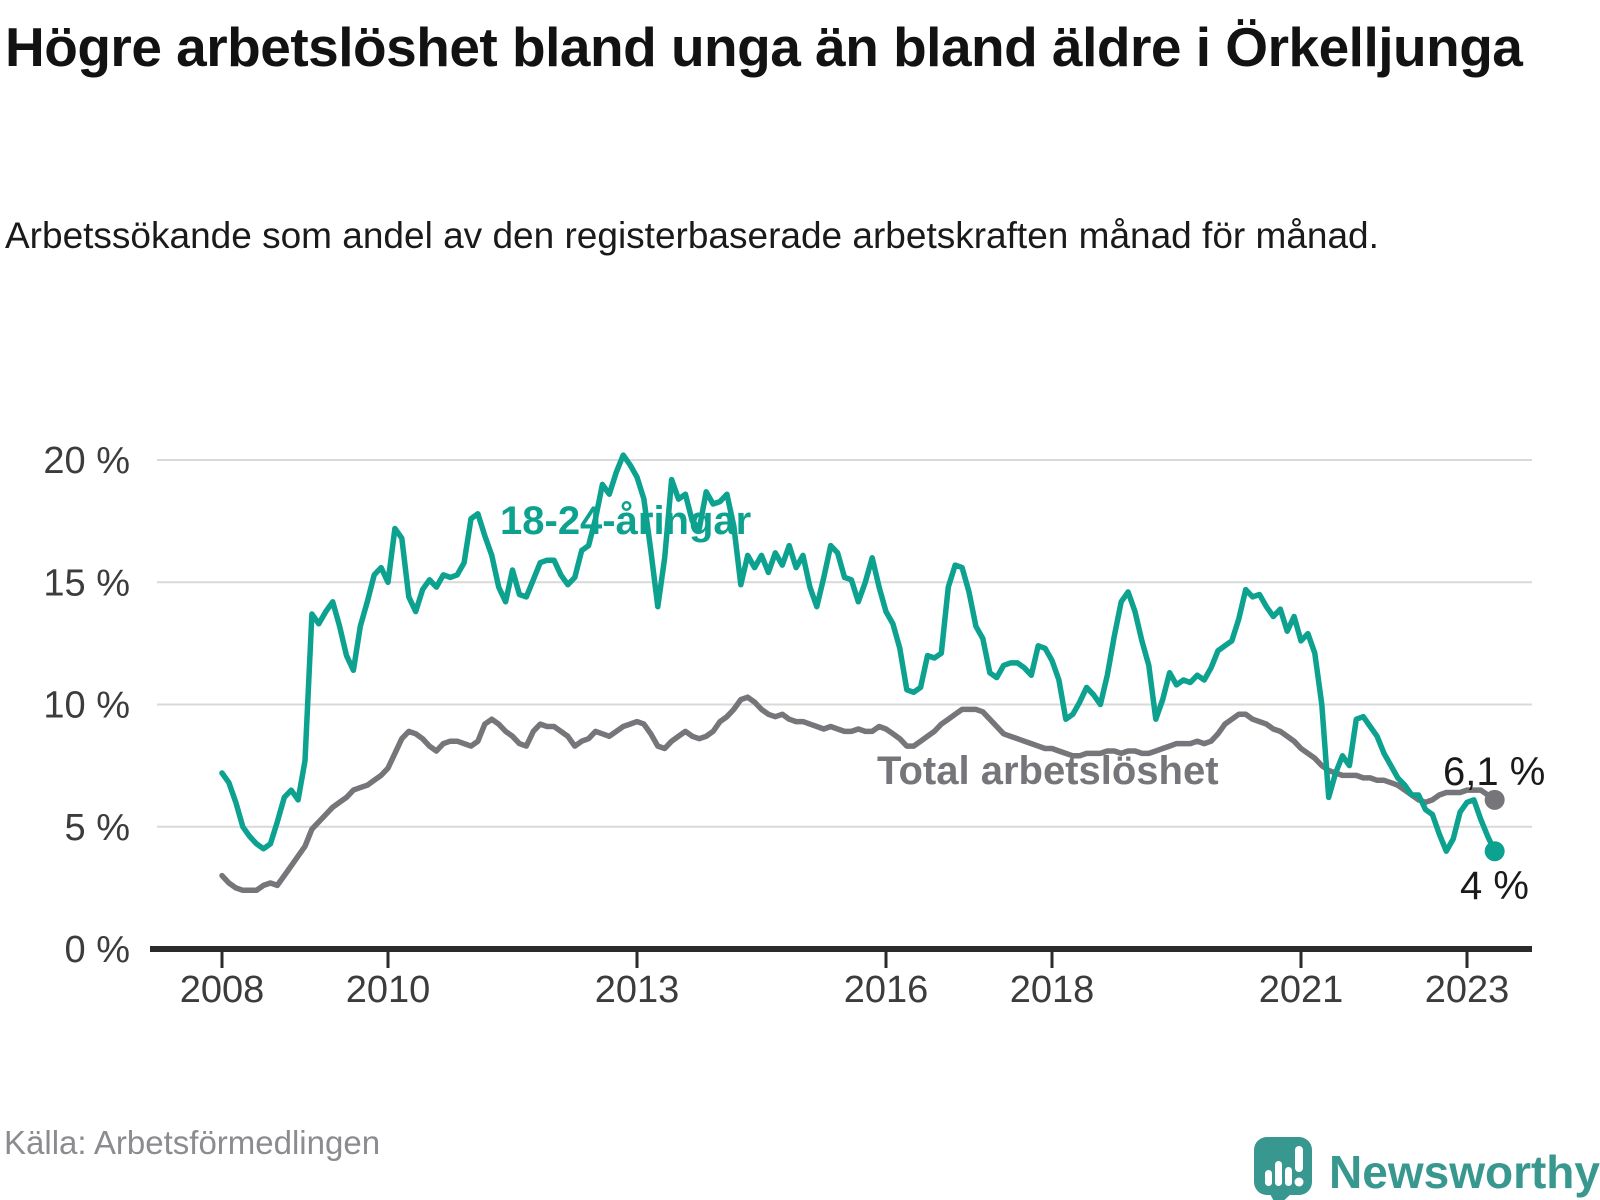 The image size is (1600, 1200). I want to click on x-tick-label: 2018, so click(1052, 990).